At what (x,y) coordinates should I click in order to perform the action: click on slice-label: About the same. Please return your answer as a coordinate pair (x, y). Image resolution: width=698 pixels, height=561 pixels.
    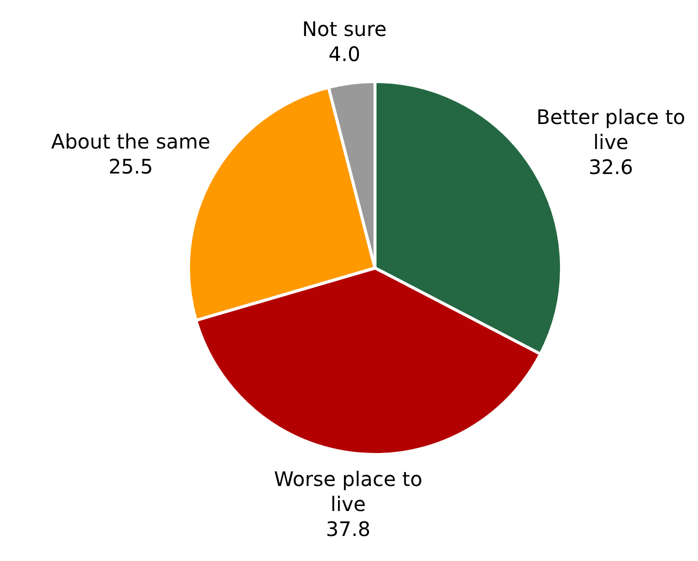
    Looking at the image, I should click on (130, 142).